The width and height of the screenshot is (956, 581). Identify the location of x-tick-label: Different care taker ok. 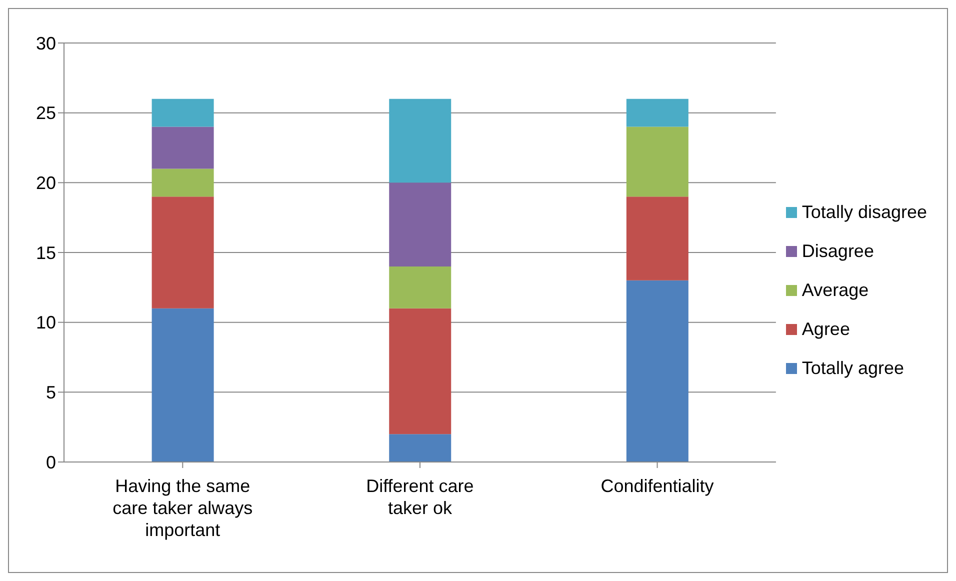
(420, 497).